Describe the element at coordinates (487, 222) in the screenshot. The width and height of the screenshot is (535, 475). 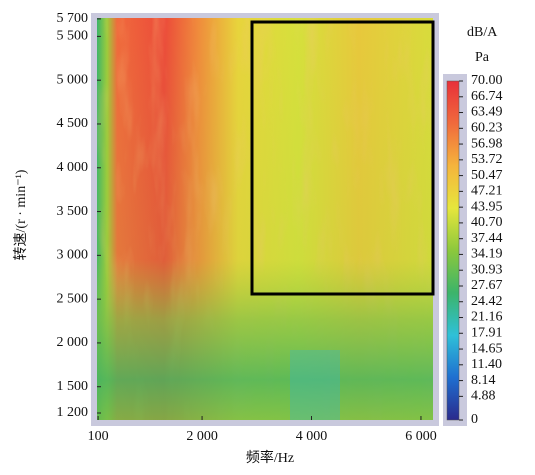
I see `colorbar-tick-label: 40.70` at that location.